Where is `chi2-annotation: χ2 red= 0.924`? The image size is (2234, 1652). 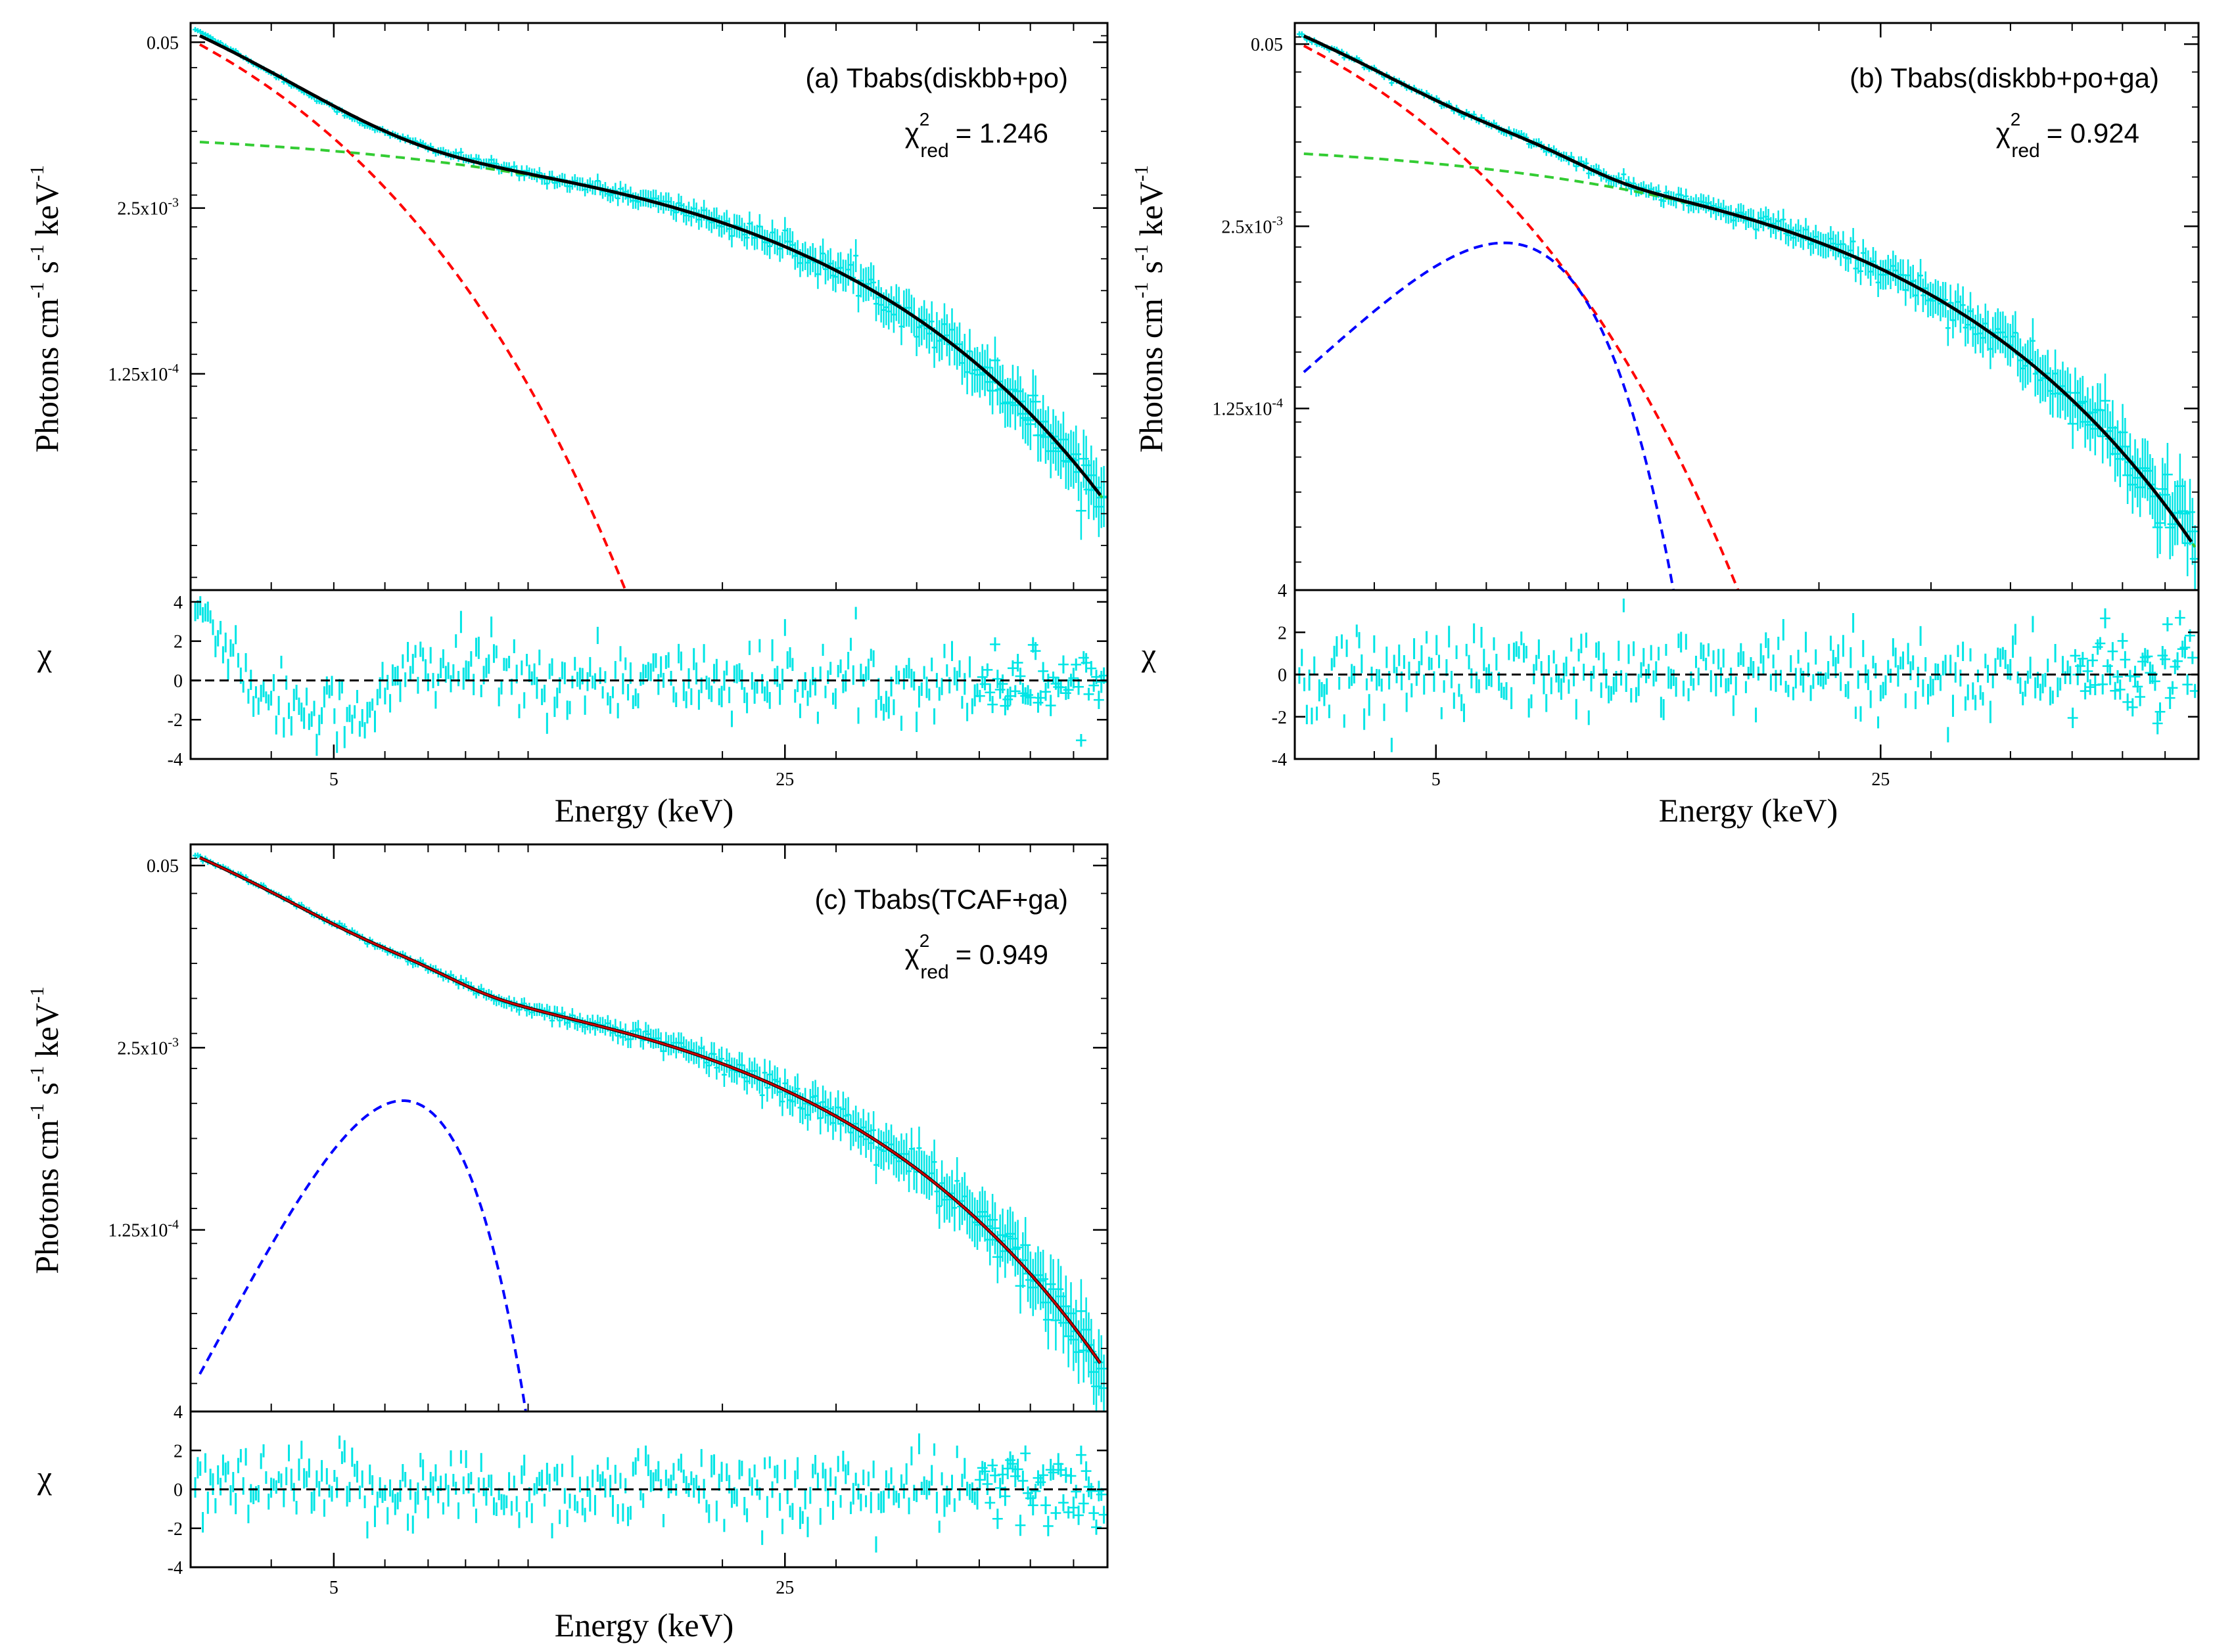 chi2-annotation: χ2 red= 0.924 is located at coordinates (2067, 135).